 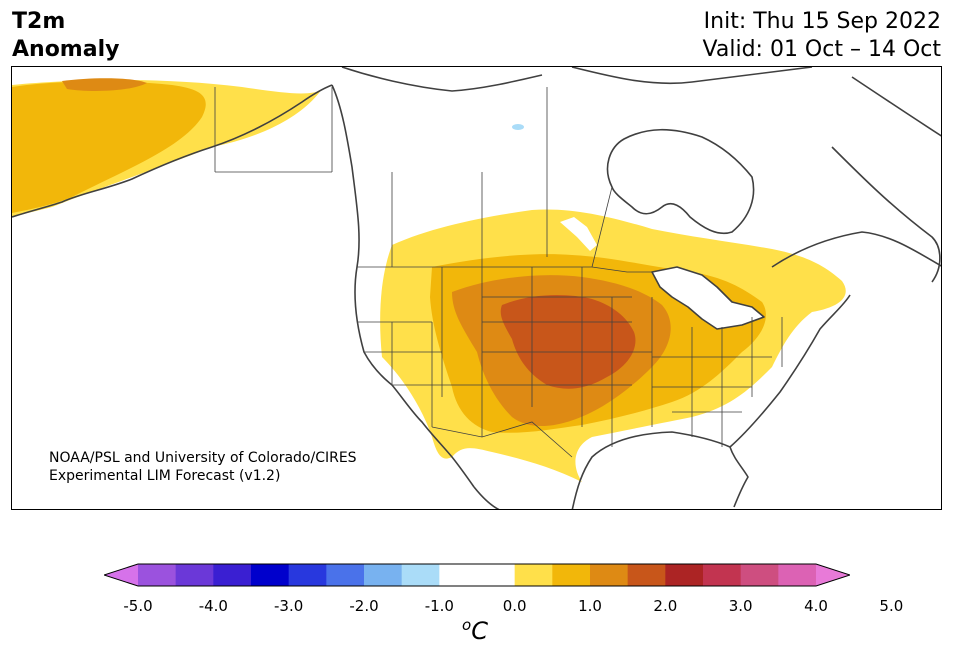 I want to click on us-states-east, so click(x=717, y=382).